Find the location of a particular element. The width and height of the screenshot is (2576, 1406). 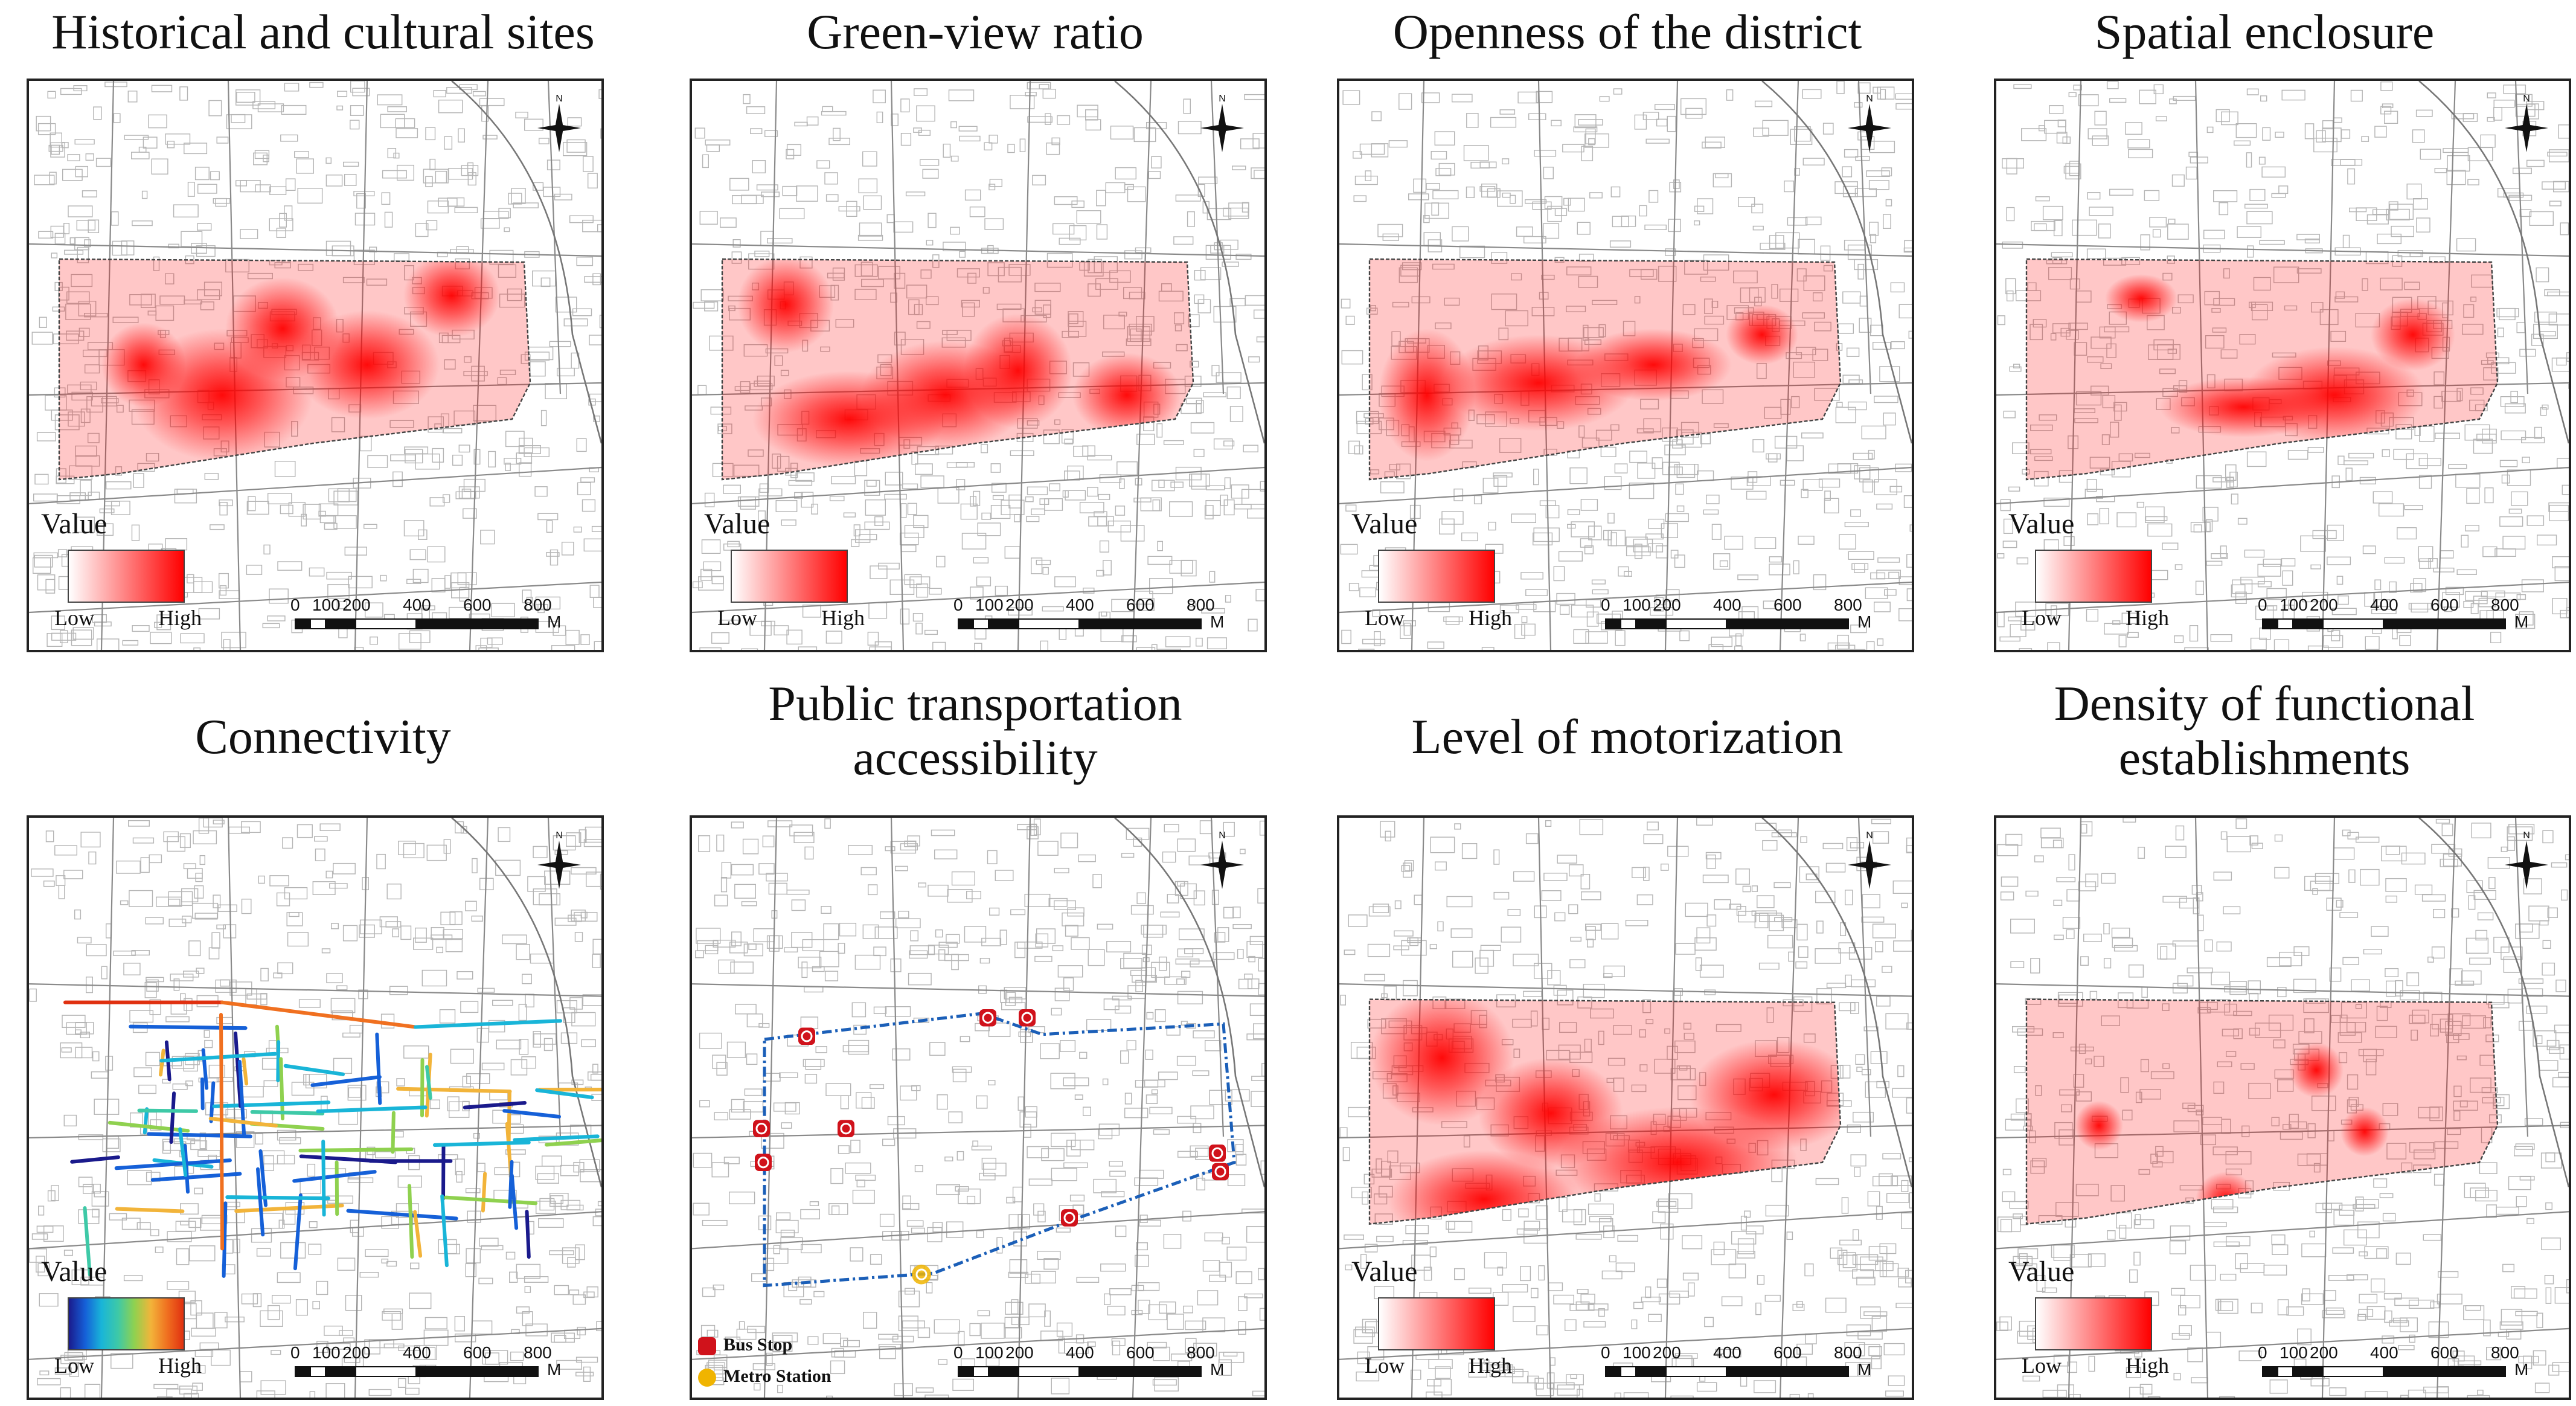

map-density: Value Low High 0 100 200 400 600 800 M N is located at coordinates (2282, 1107).